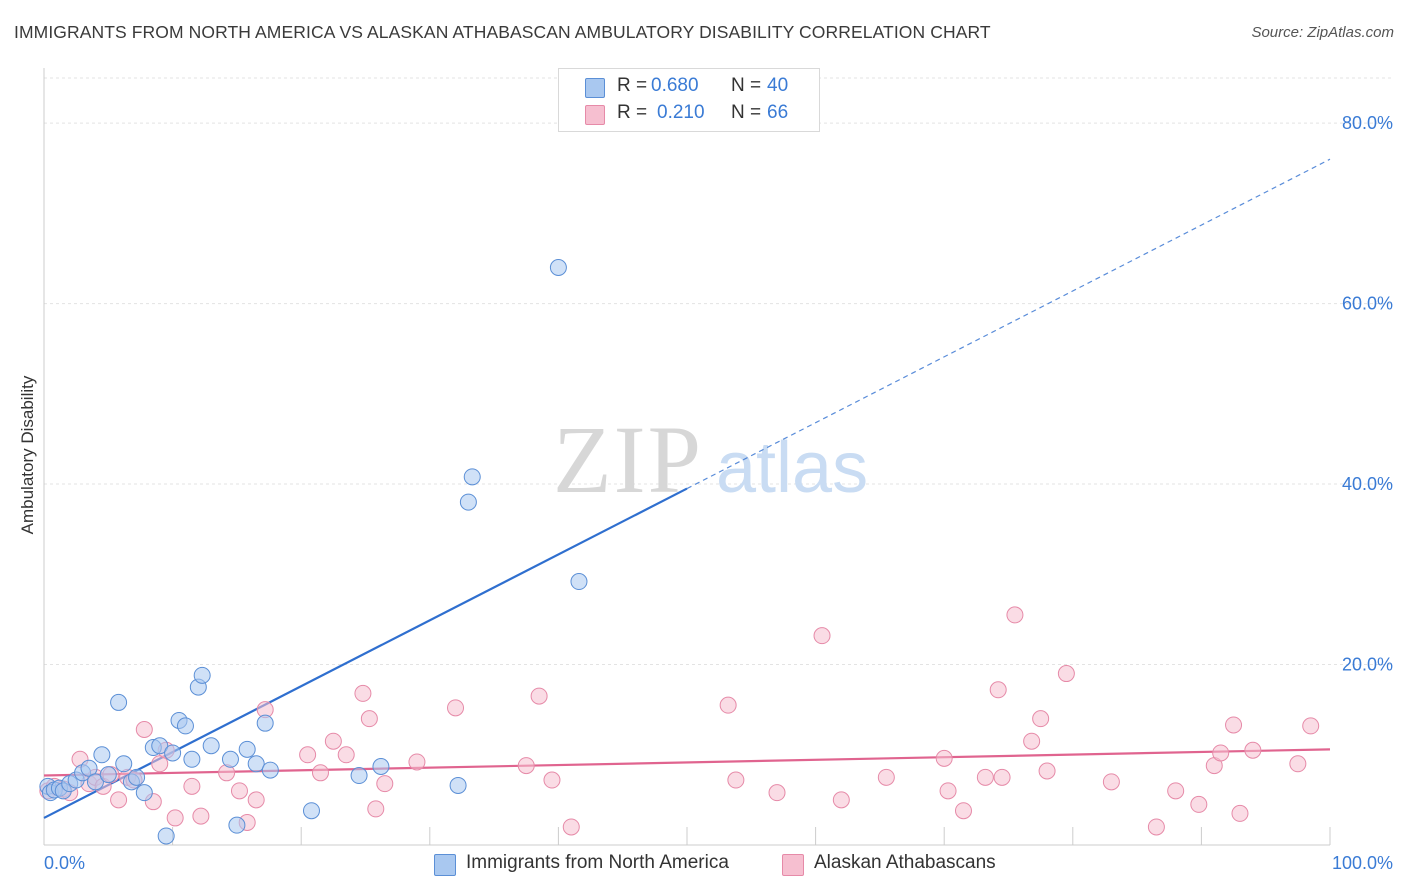 The height and width of the screenshot is (892, 1406). I want to click on legend-r-value: 0.680, so click(675, 85).